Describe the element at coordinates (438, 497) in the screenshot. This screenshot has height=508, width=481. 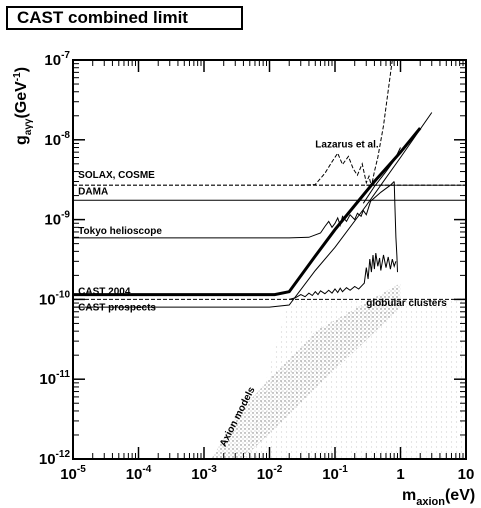
I see `x-axis-label: maxion(eV)` at that location.